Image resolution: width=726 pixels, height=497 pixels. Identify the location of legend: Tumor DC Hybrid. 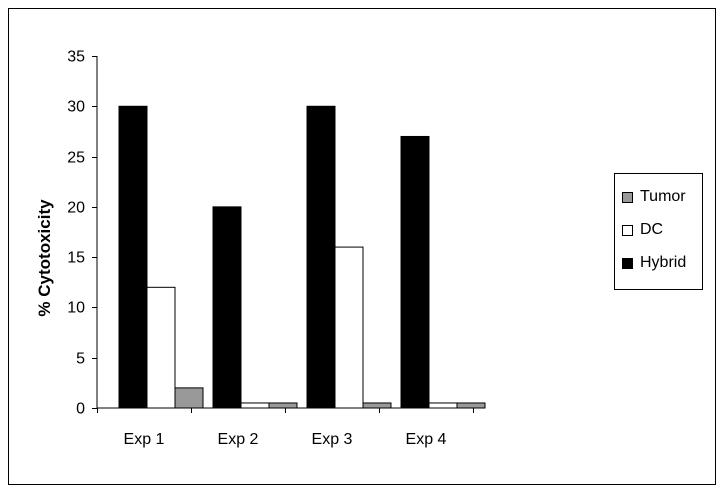
(658, 231).